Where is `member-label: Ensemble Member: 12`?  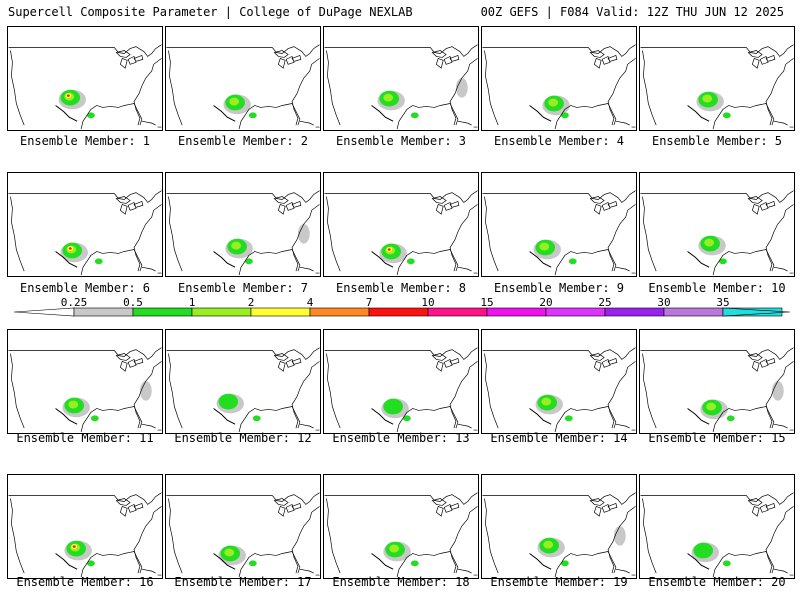 member-label: Ensemble Member: 12 is located at coordinates (243, 438).